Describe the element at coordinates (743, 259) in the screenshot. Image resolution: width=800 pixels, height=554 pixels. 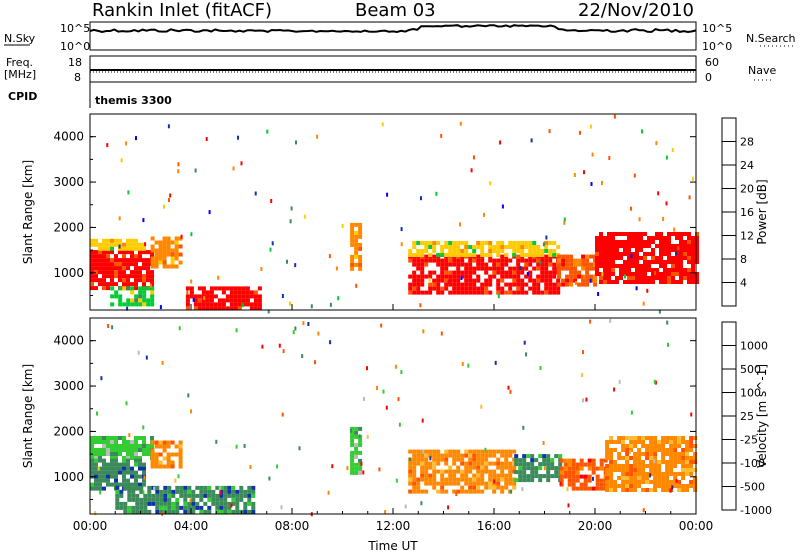
I see `colorbar-tick-label: 8` at that location.